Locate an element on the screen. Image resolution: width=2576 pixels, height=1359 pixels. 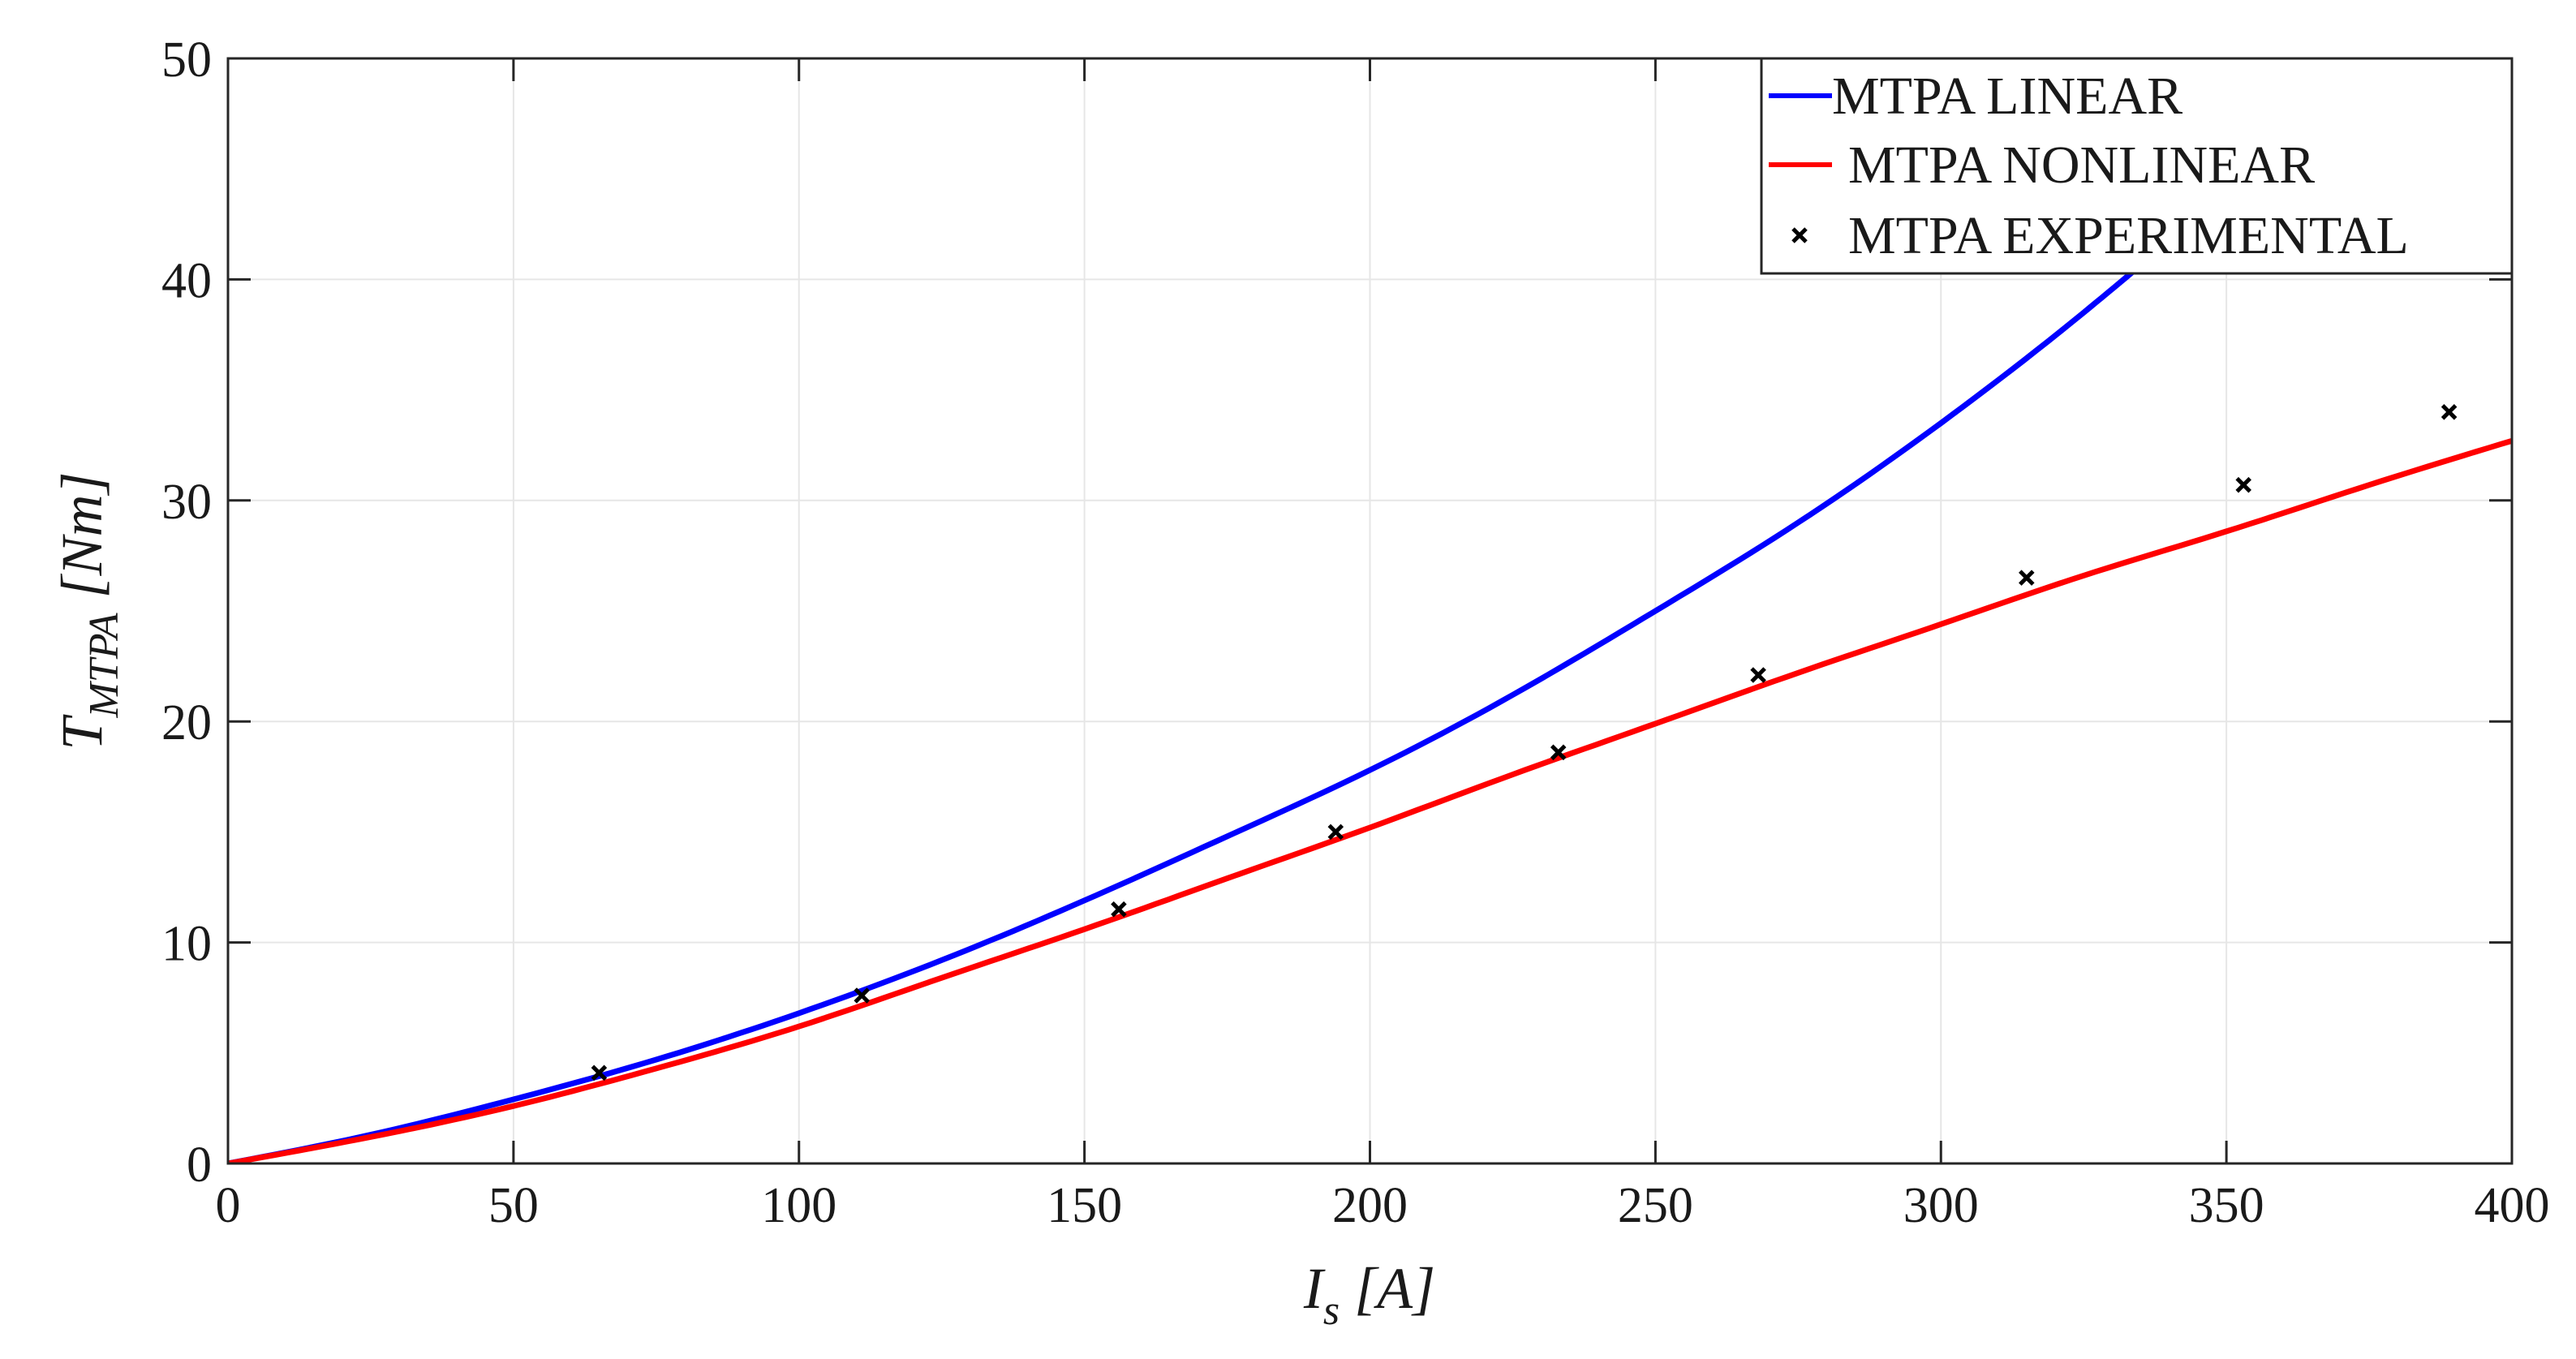
x-tick-label: 300 is located at coordinates (1941, 1205).